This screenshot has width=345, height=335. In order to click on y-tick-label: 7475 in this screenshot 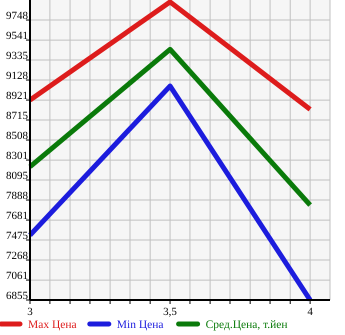, I will do `click(17, 236)`.